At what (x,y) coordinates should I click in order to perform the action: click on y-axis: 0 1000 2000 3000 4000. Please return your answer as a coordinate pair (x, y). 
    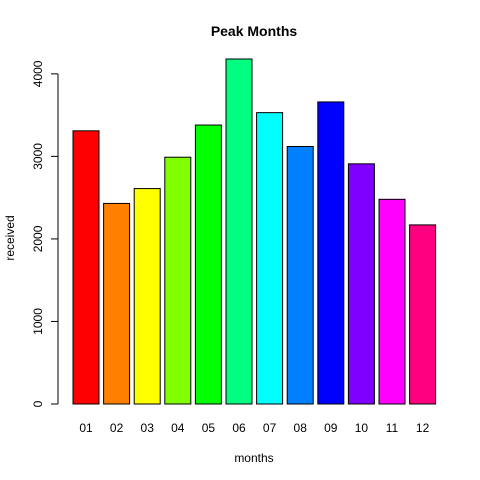
    Looking at the image, I should click on (45, 233).